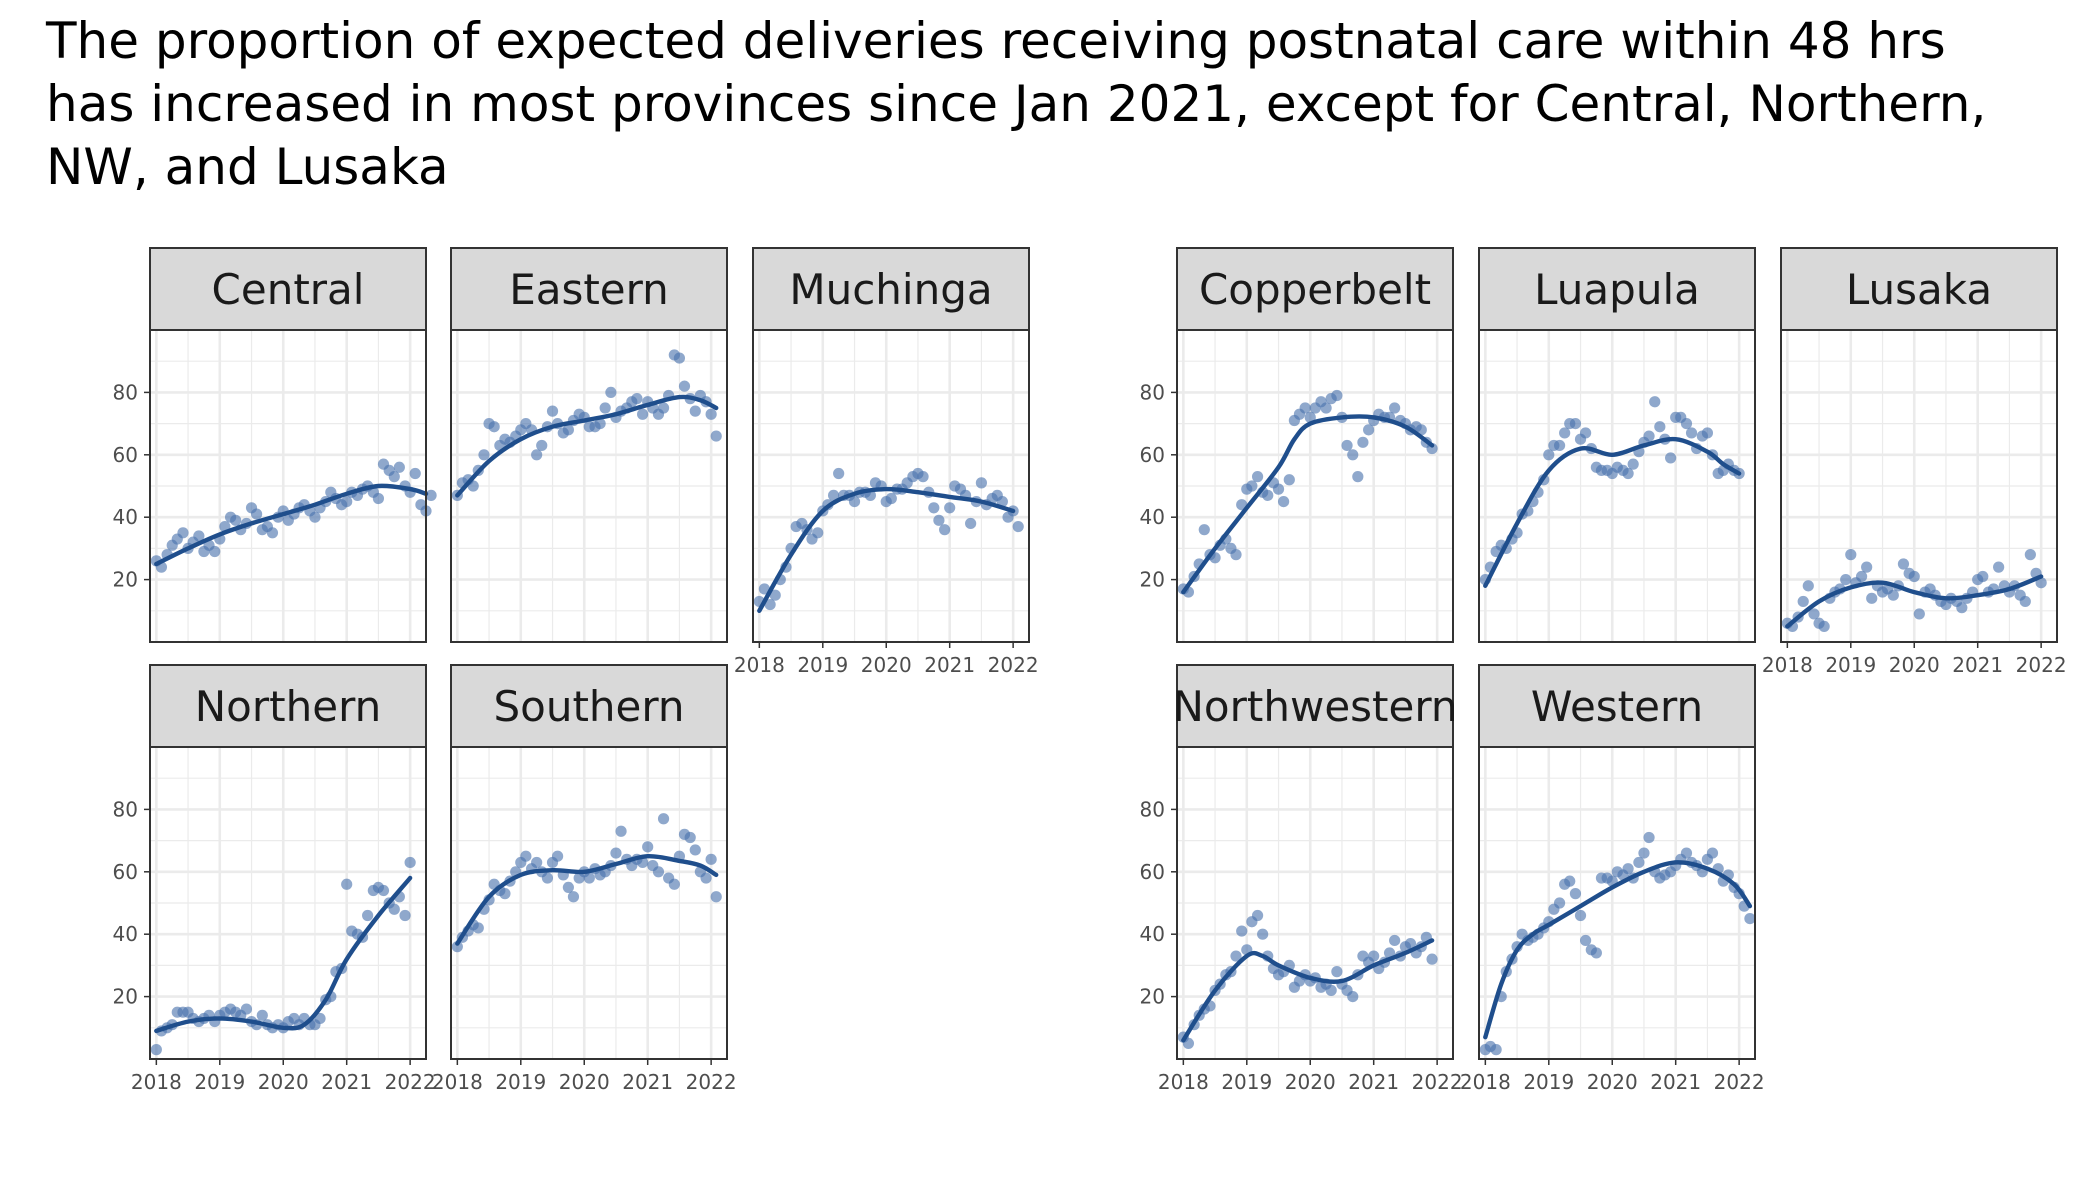  I want to click on panel-copperbelt: Copperbelt 20 40 60 80, so click(1297, 445).